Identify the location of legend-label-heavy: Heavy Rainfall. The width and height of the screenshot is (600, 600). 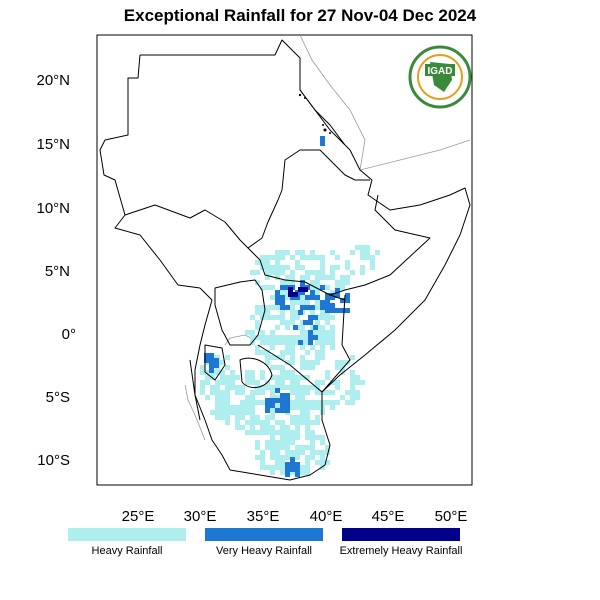
(127, 551).